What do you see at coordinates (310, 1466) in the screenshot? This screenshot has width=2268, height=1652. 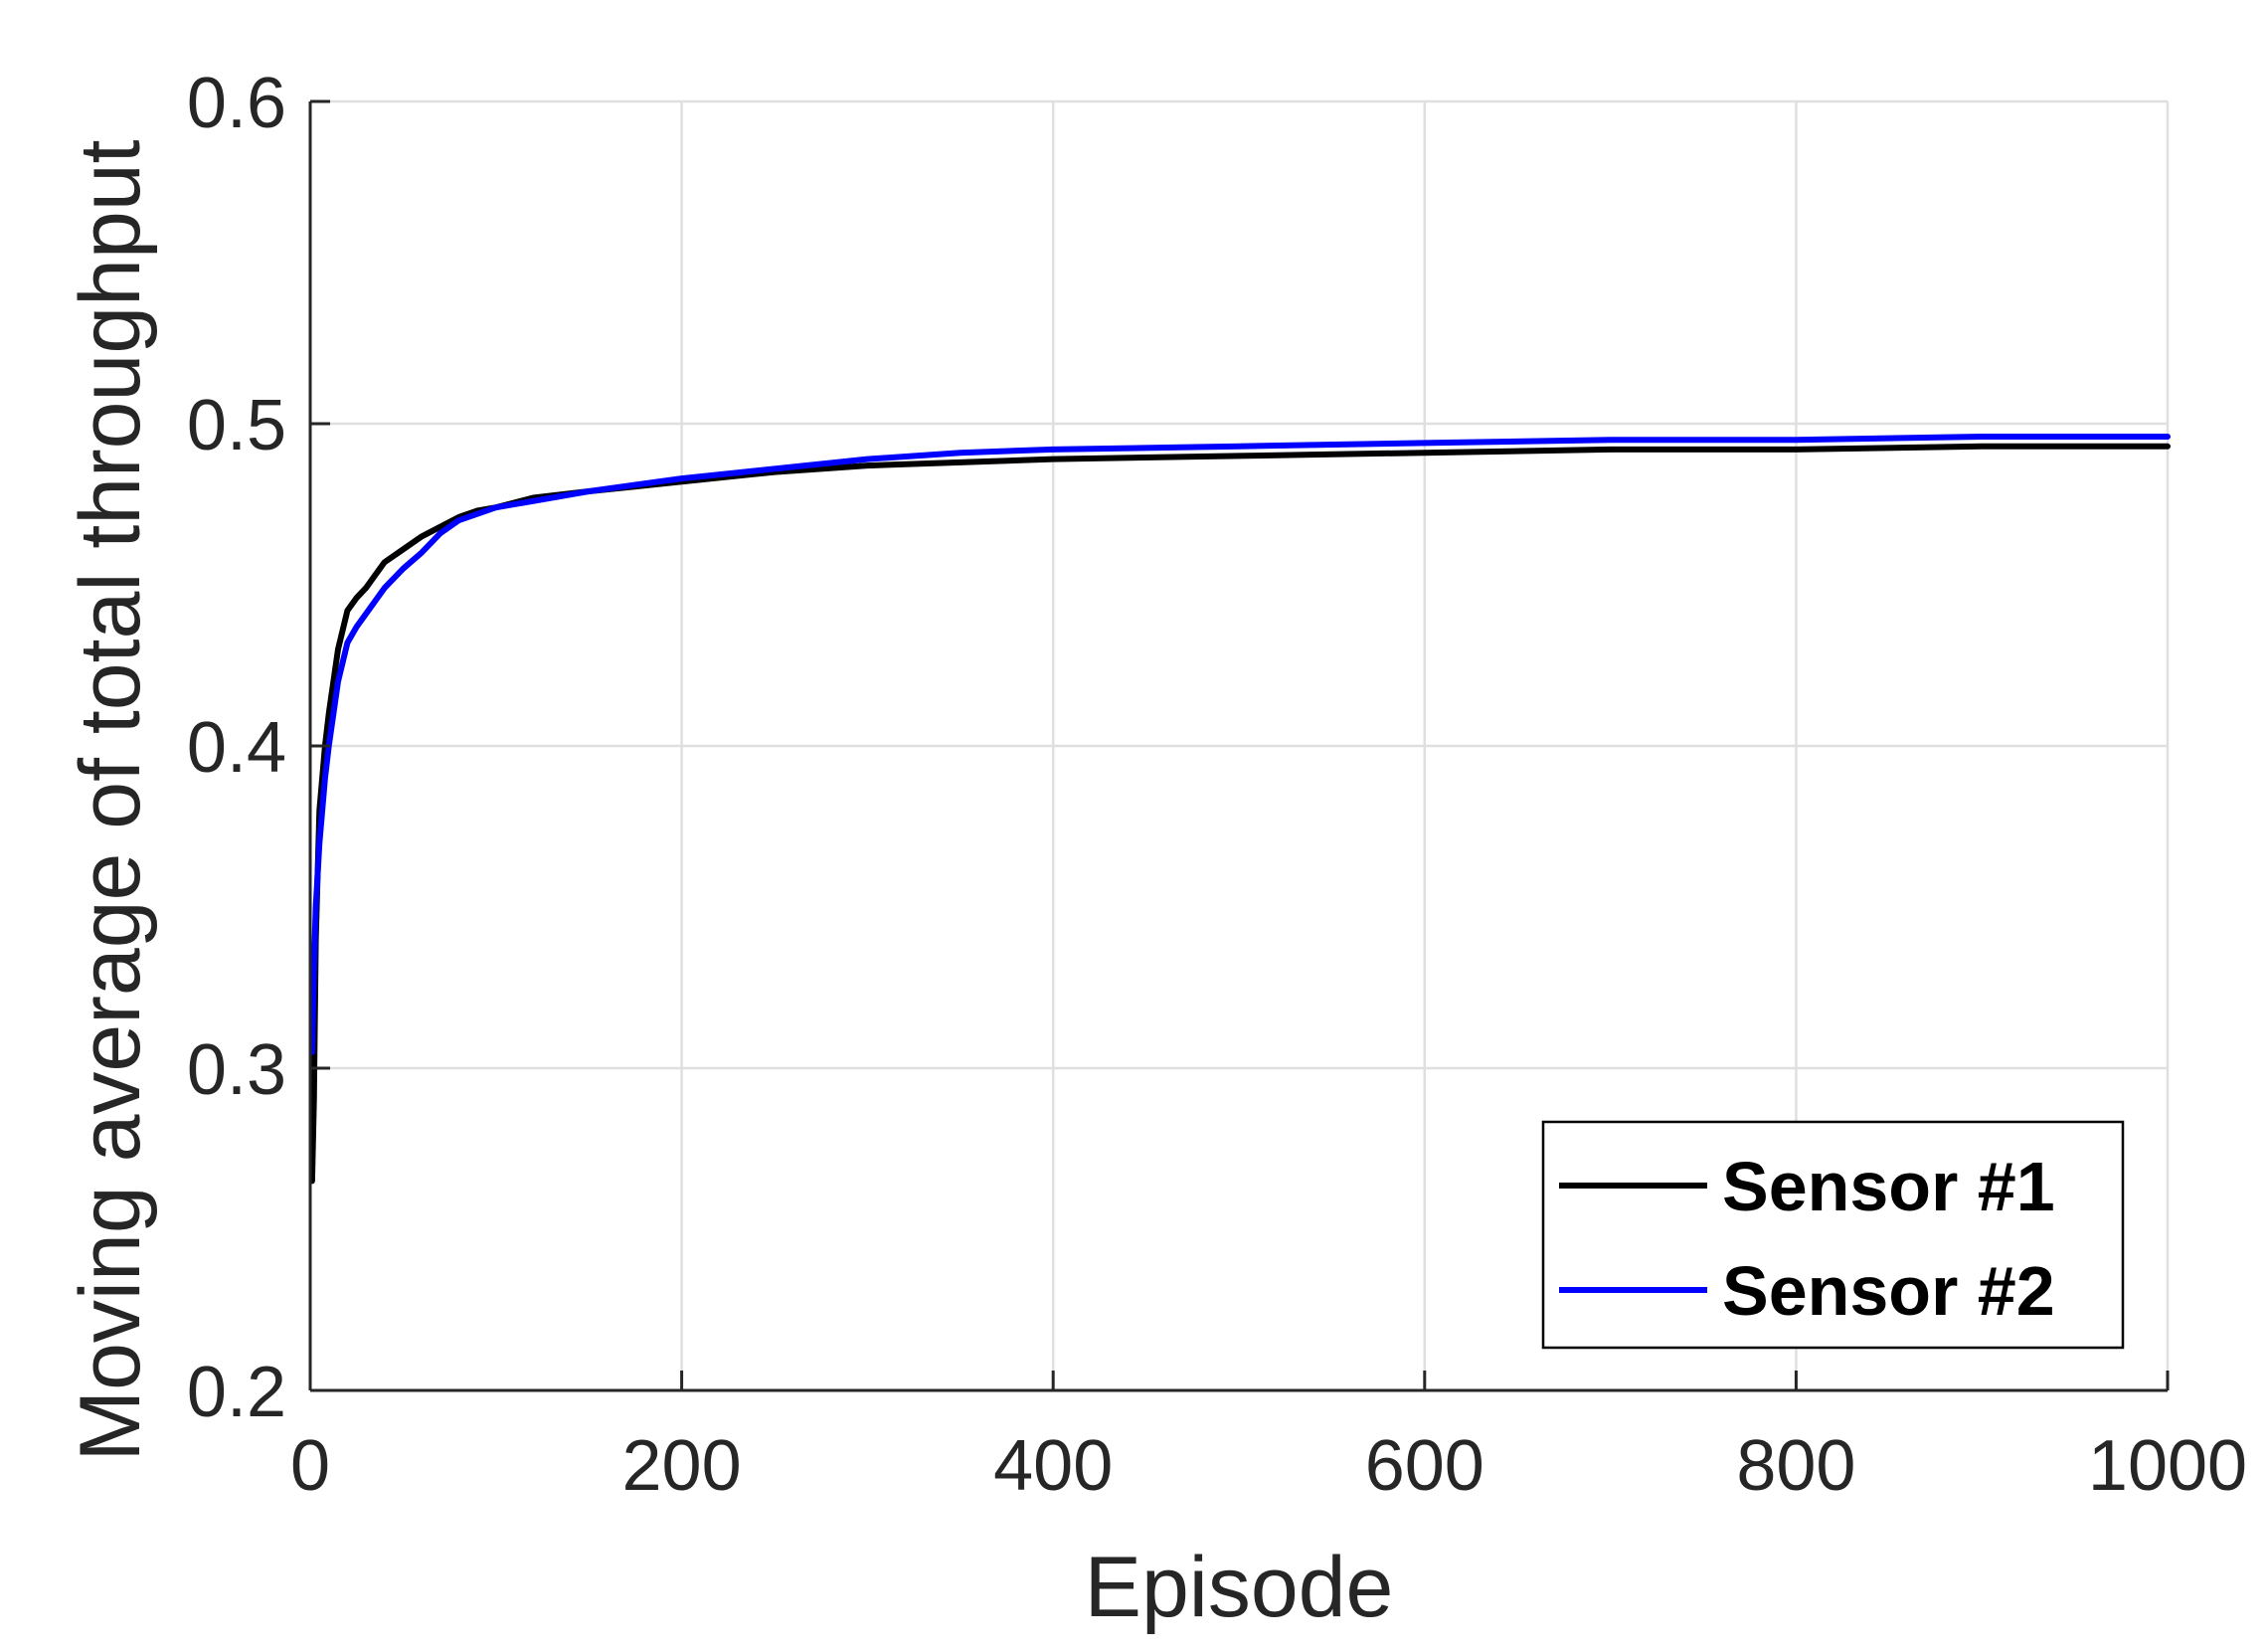 I see `x-tick-label-0: 0` at bounding box center [310, 1466].